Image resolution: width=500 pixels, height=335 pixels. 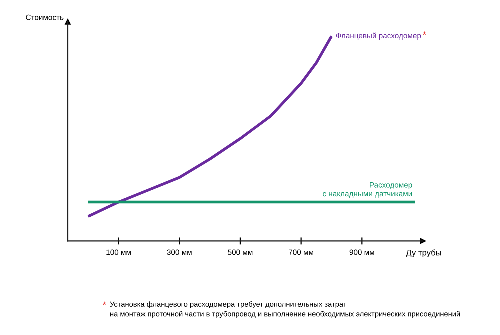 I want to click on x-axis-title: Ду трубы, so click(x=424, y=254).